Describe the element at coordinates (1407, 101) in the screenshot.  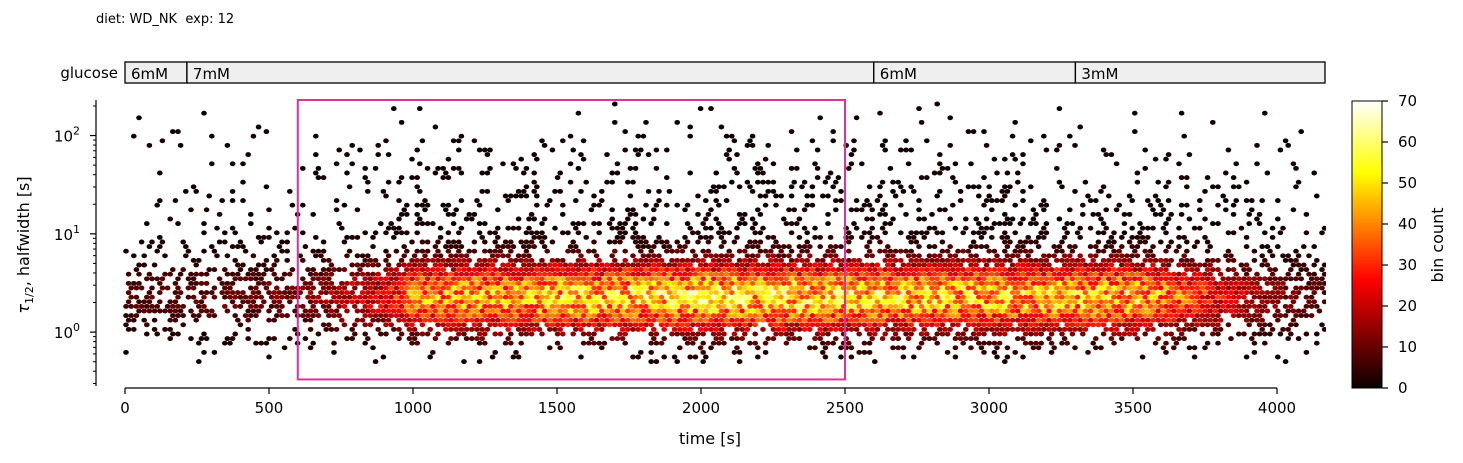
I see `colorbar-tick-label: 70` at that location.